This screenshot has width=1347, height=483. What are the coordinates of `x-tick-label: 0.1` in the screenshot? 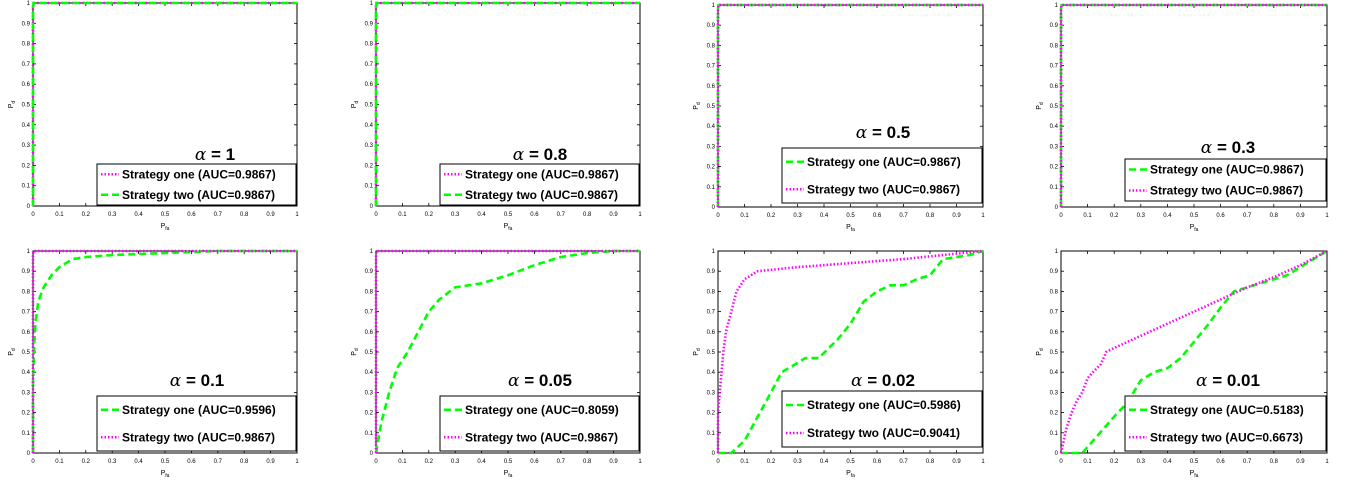 It's located at (744, 462).